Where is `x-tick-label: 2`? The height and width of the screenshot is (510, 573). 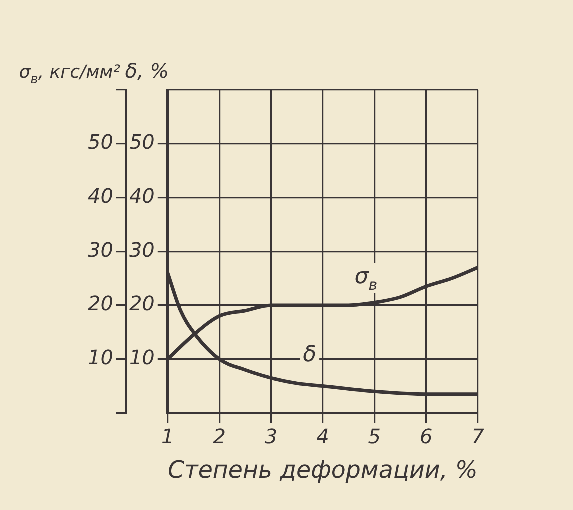
x-tick-label: 2 is located at coordinates (219, 436).